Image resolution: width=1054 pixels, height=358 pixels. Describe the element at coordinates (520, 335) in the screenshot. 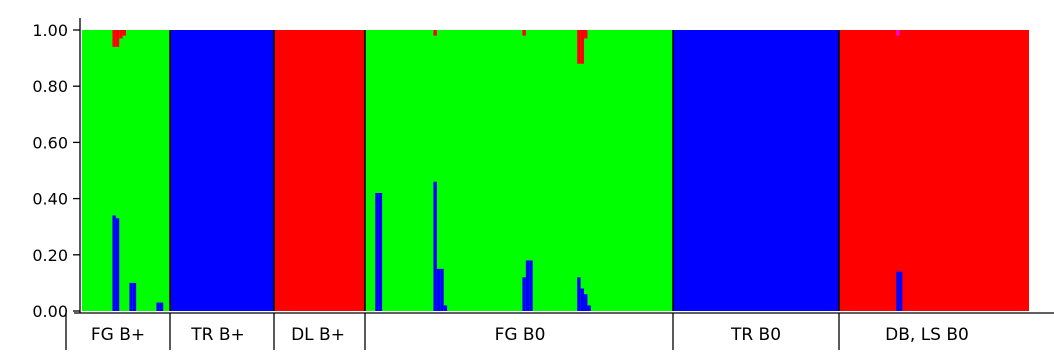

I see `group-label: FG B0` at that location.